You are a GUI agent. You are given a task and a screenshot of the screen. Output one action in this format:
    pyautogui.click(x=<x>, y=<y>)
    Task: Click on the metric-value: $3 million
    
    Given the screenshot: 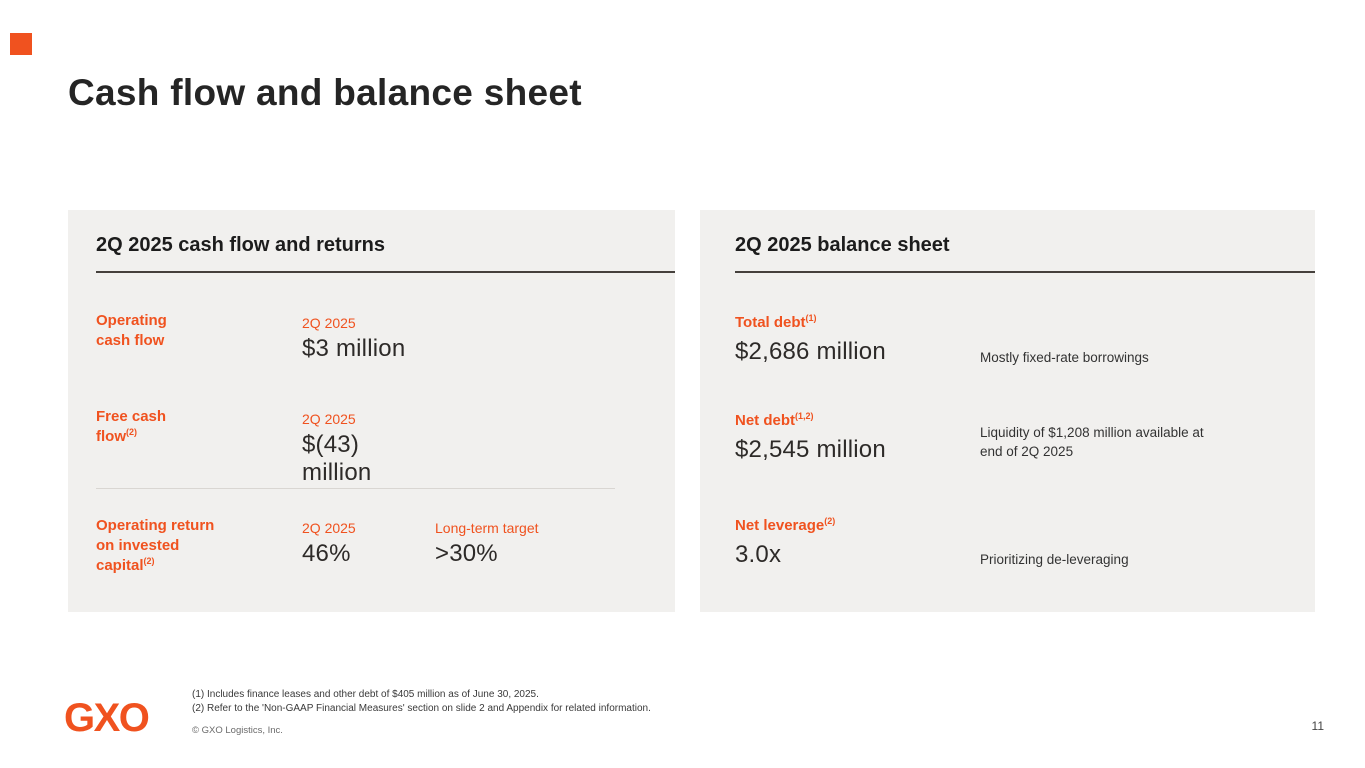 What is the action you would take?
    pyautogui.click(x=354, y=348)
    